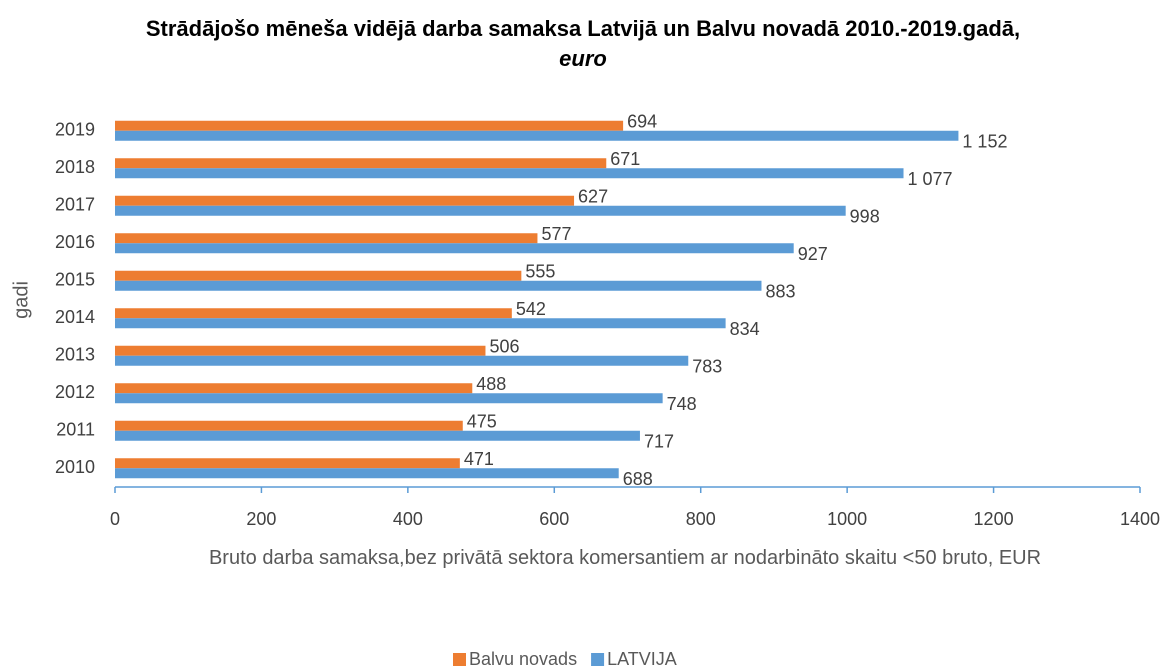 This screenshot has height=670, width=1166. What do you see at coordinates (479, 459) in the screenshot?
I see `data-label: 471` at bounding box center [479, 459].